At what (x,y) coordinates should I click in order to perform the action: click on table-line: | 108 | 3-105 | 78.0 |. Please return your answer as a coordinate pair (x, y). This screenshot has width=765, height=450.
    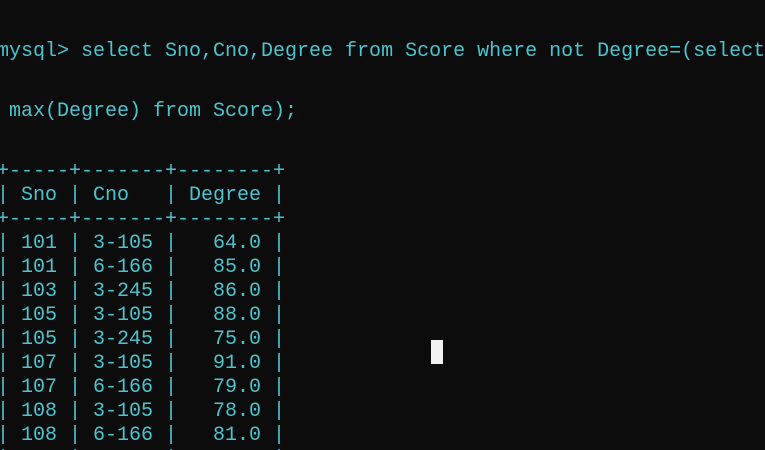
    Looking at the image, I should click on (143, 411).